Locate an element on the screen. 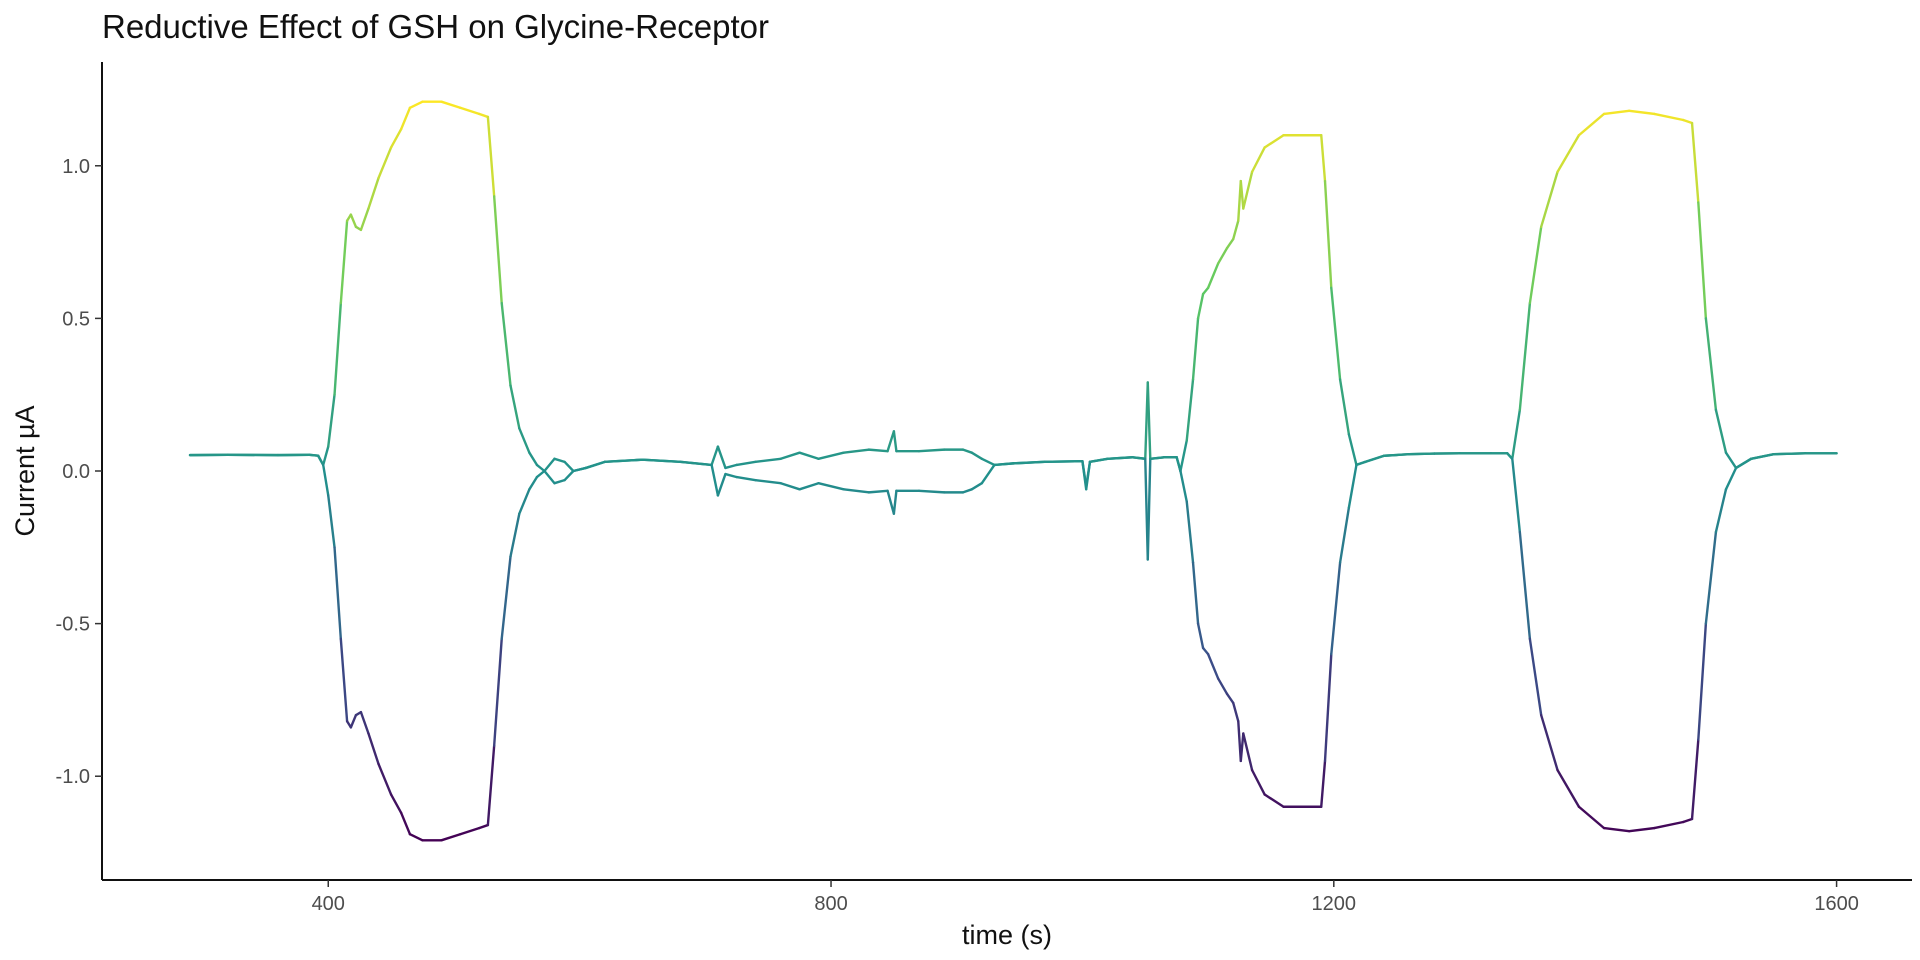  y-axis-ticks: -1.0 -0.5 0.0 0.5 1.0 is located at coordinates (79, 472).